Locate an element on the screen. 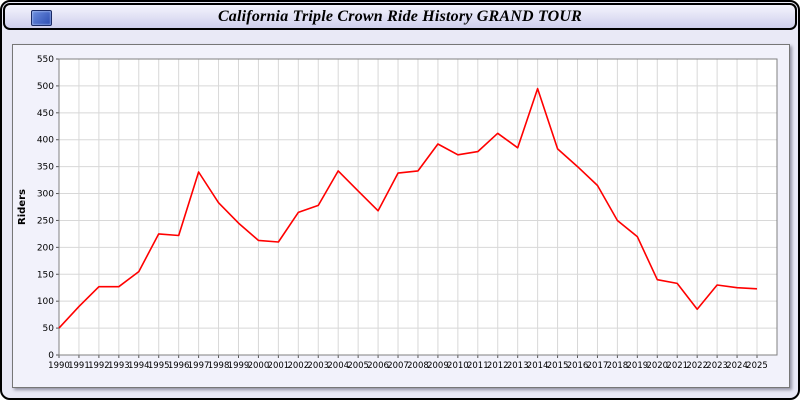 The width and height of the screenshot is (800, 400). x-tick-label: 2020 is located at coordinates (657, 366).